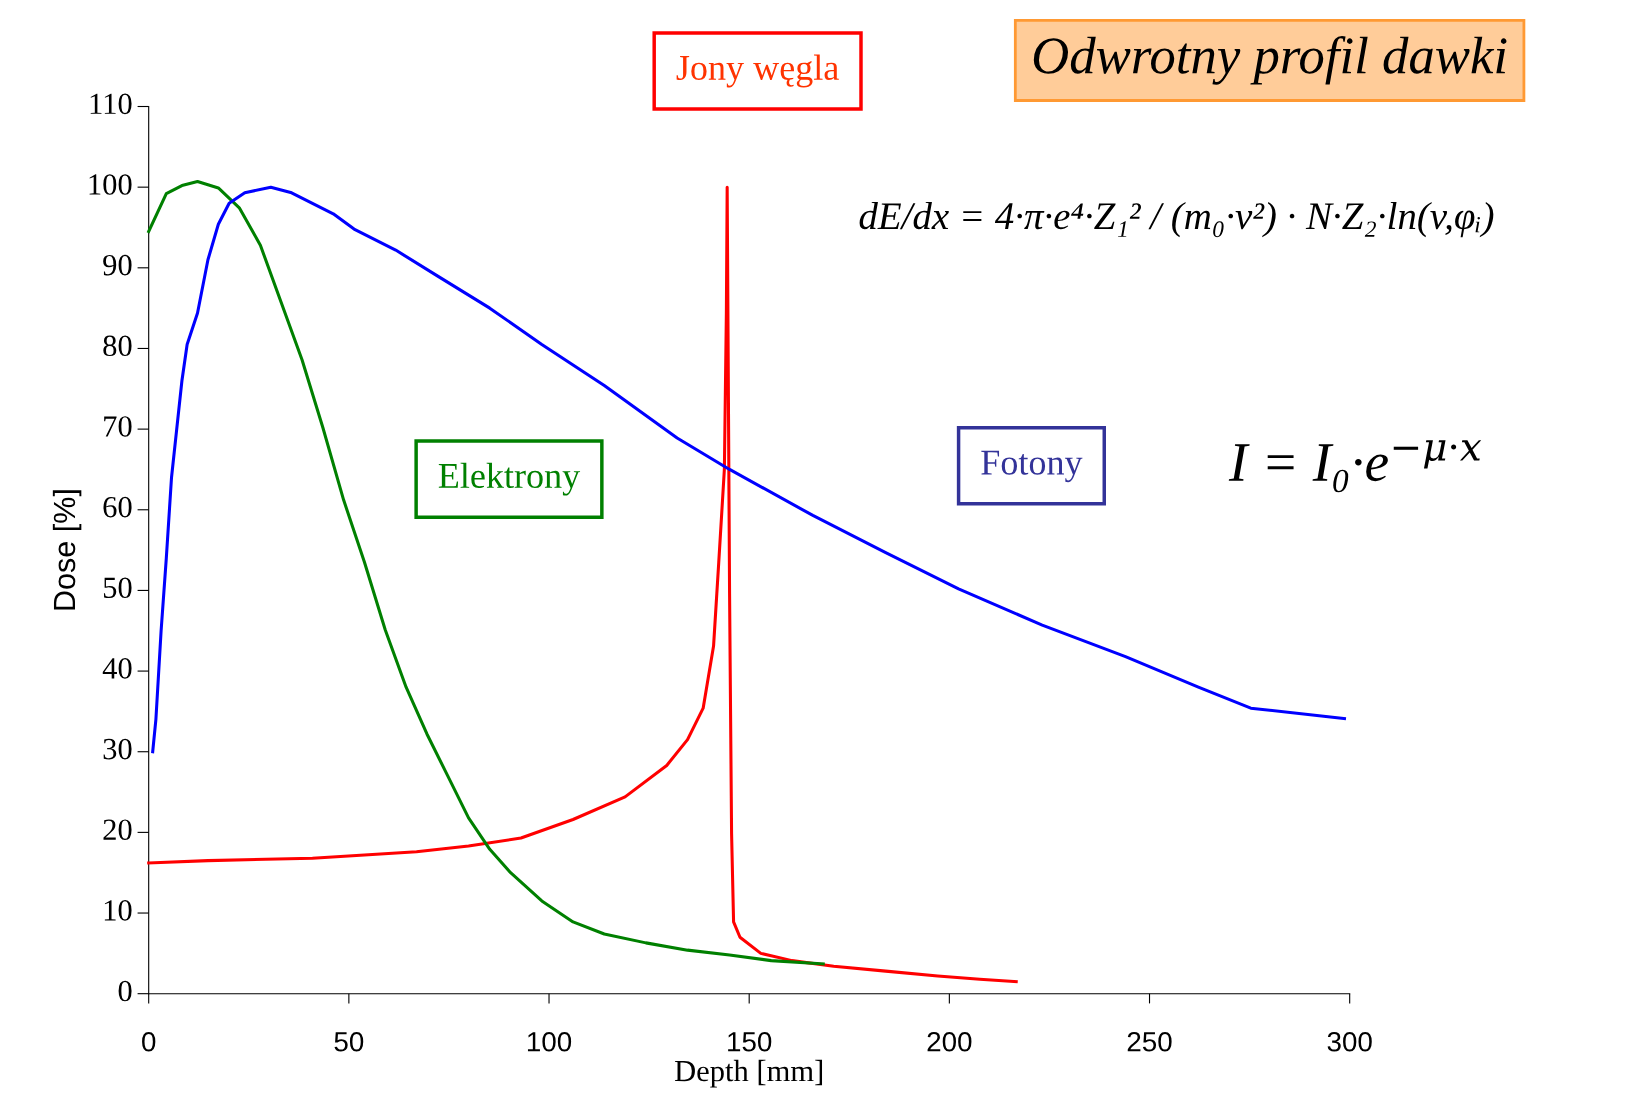  Describe the element at coordinates (117, 749) in the screenshot. I see `y-tick-label: 30` at that location.